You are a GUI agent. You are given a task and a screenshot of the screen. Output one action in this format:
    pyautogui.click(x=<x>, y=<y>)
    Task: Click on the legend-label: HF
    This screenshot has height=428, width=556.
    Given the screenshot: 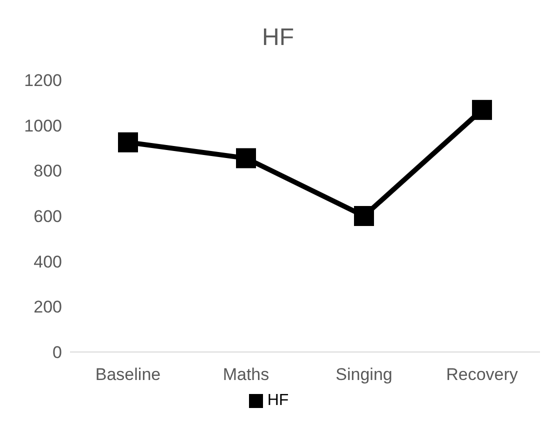 What is the action you would take?
    pyautogui.click(x=278, y=400)
    